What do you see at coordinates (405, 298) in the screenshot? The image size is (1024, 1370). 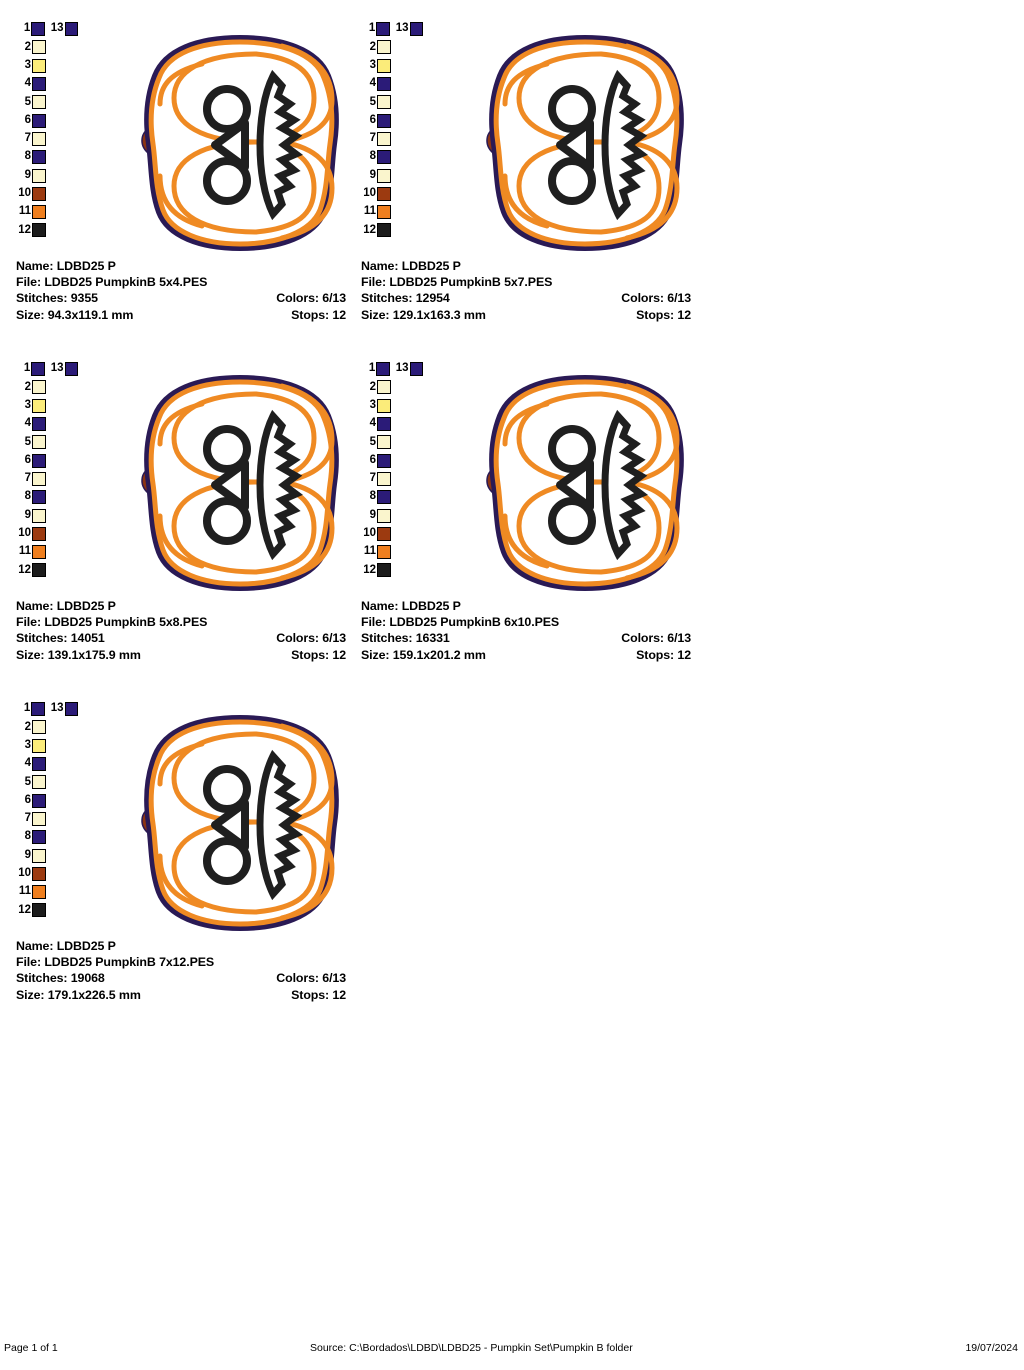 I see `design-stitches: Stitches: 12954` at bounding box center [405, 298].